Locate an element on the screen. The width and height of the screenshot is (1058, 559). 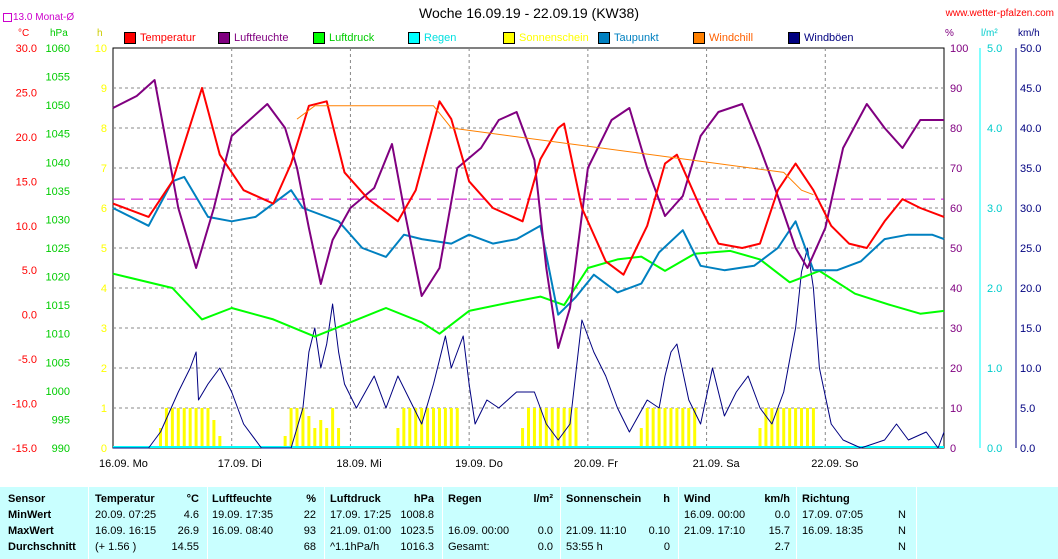
legend-temperatur: Temperatur is located at coordinates (160, 38).